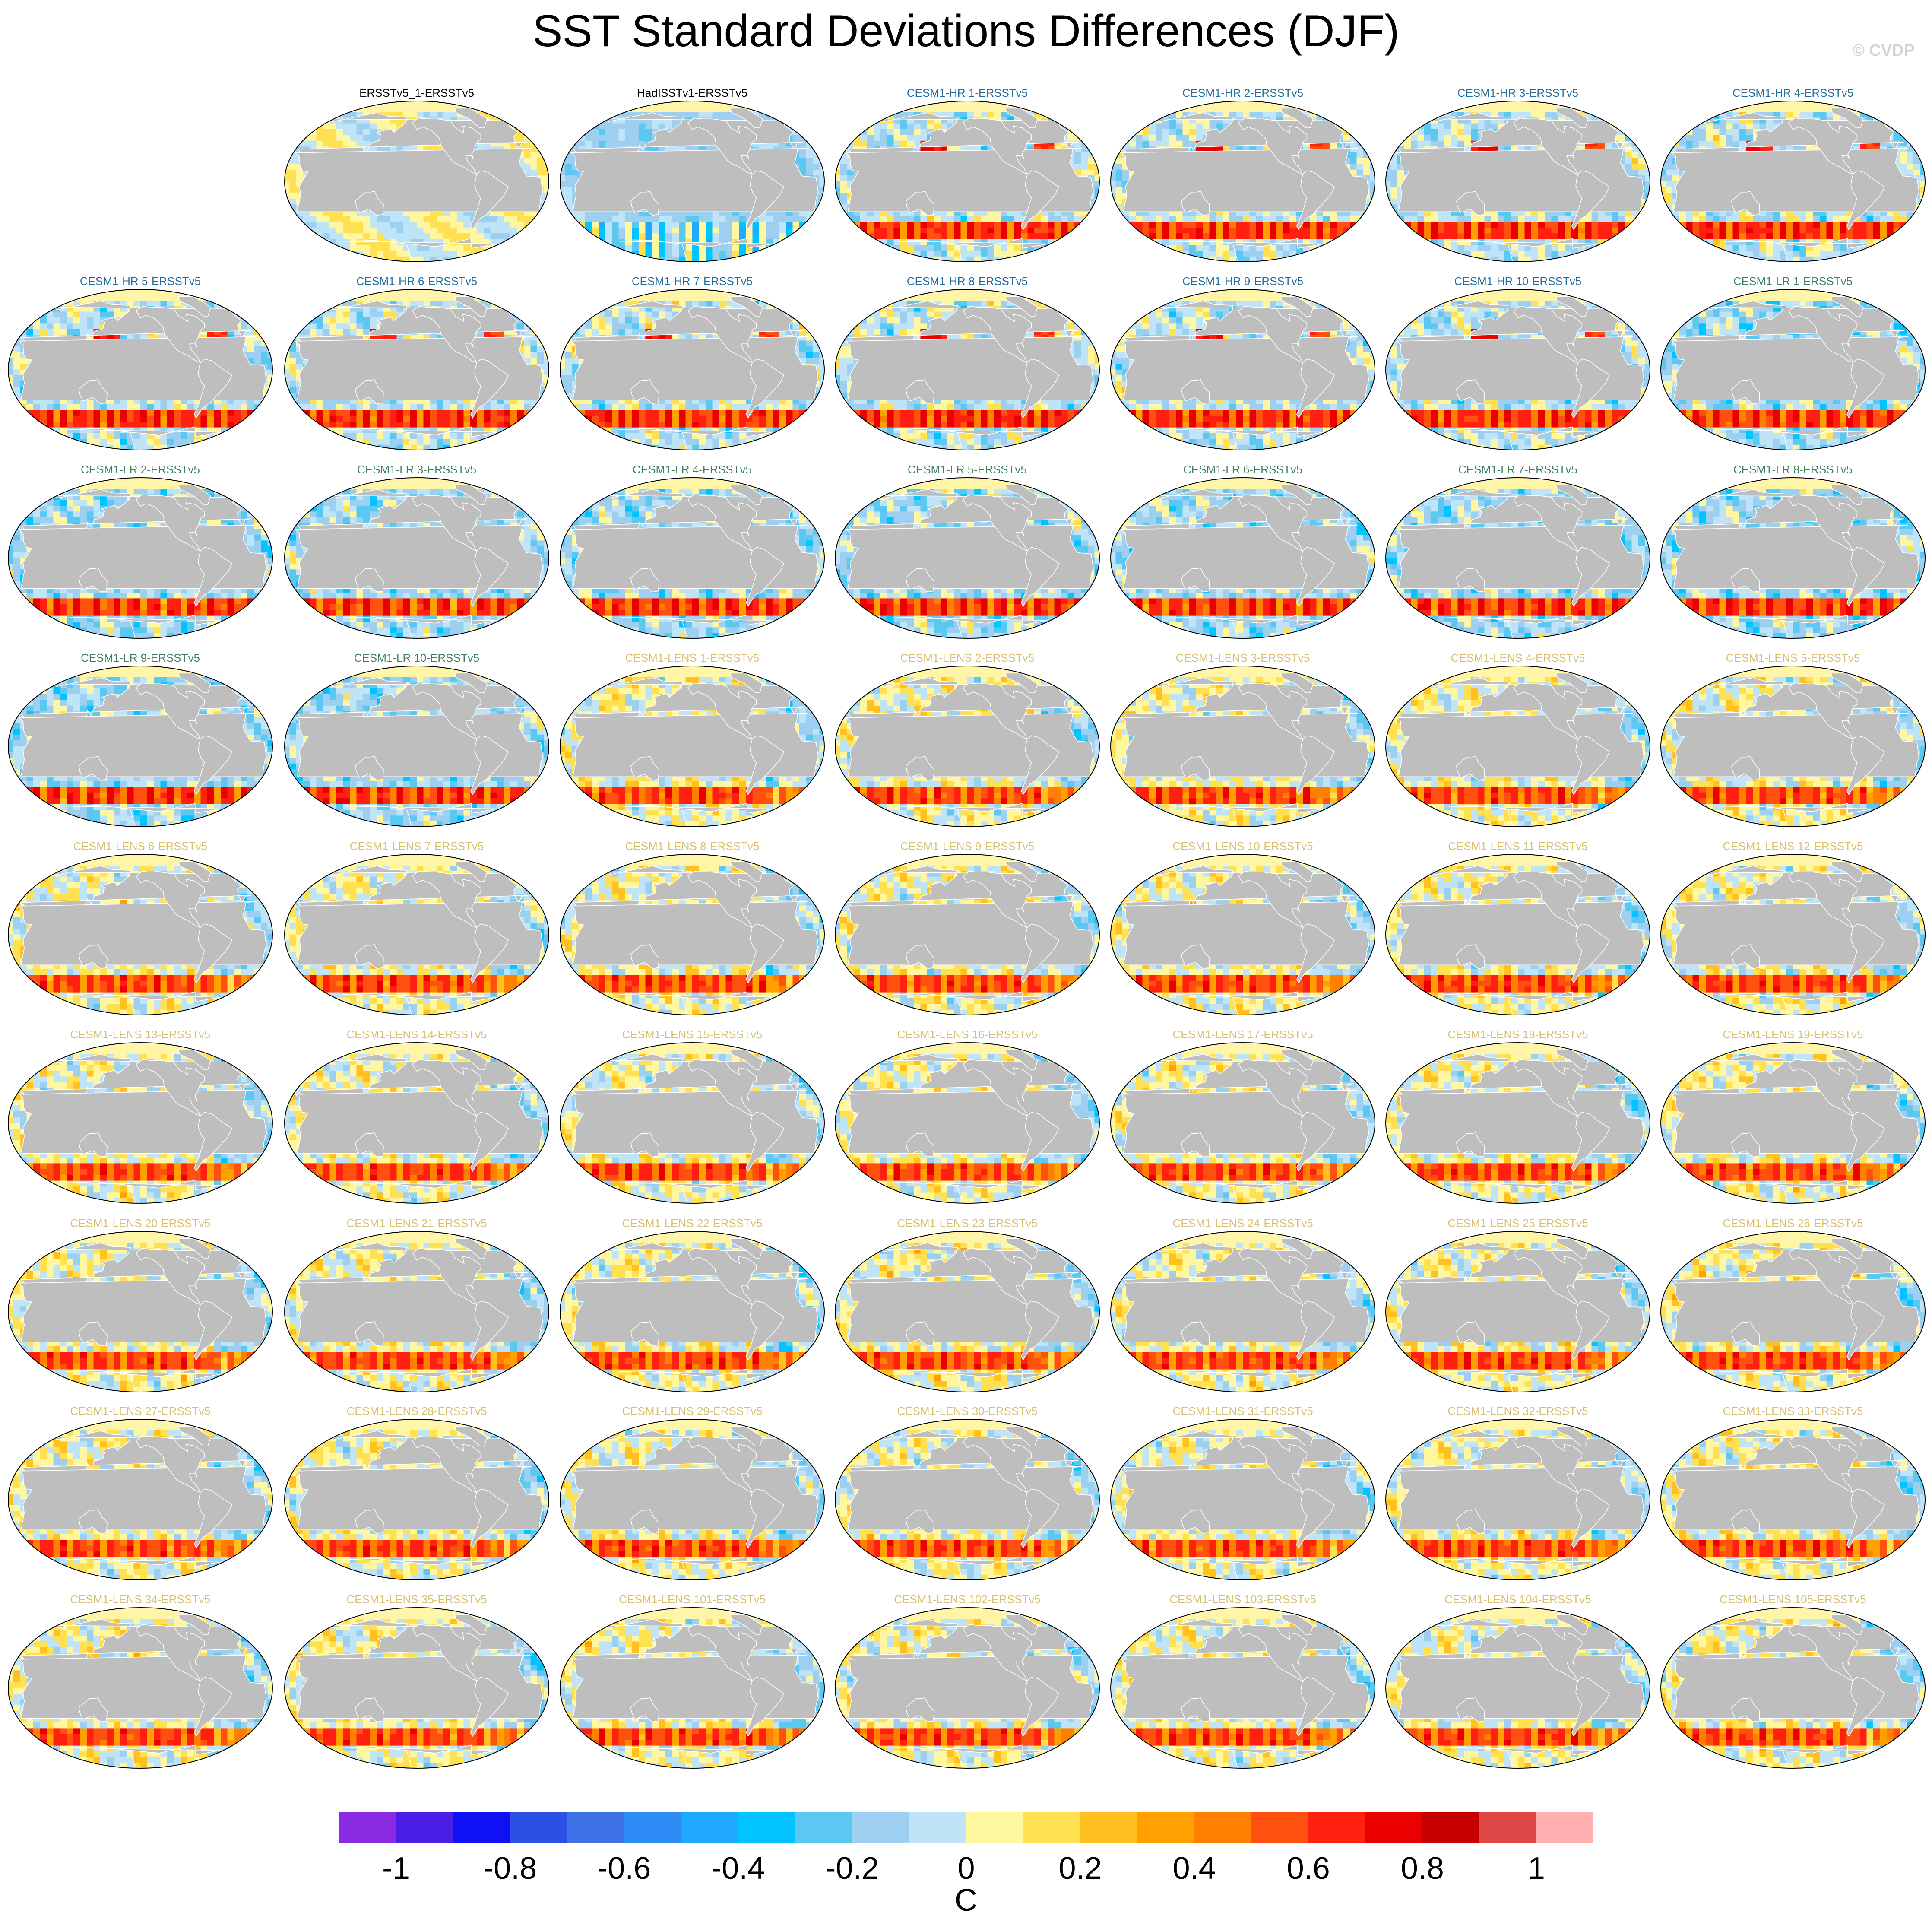 The width and height of the screenshot is (1932, 1922). Describe the element at coordinates (417, 106) in the screenshot. I see `arctic-band` at that location.